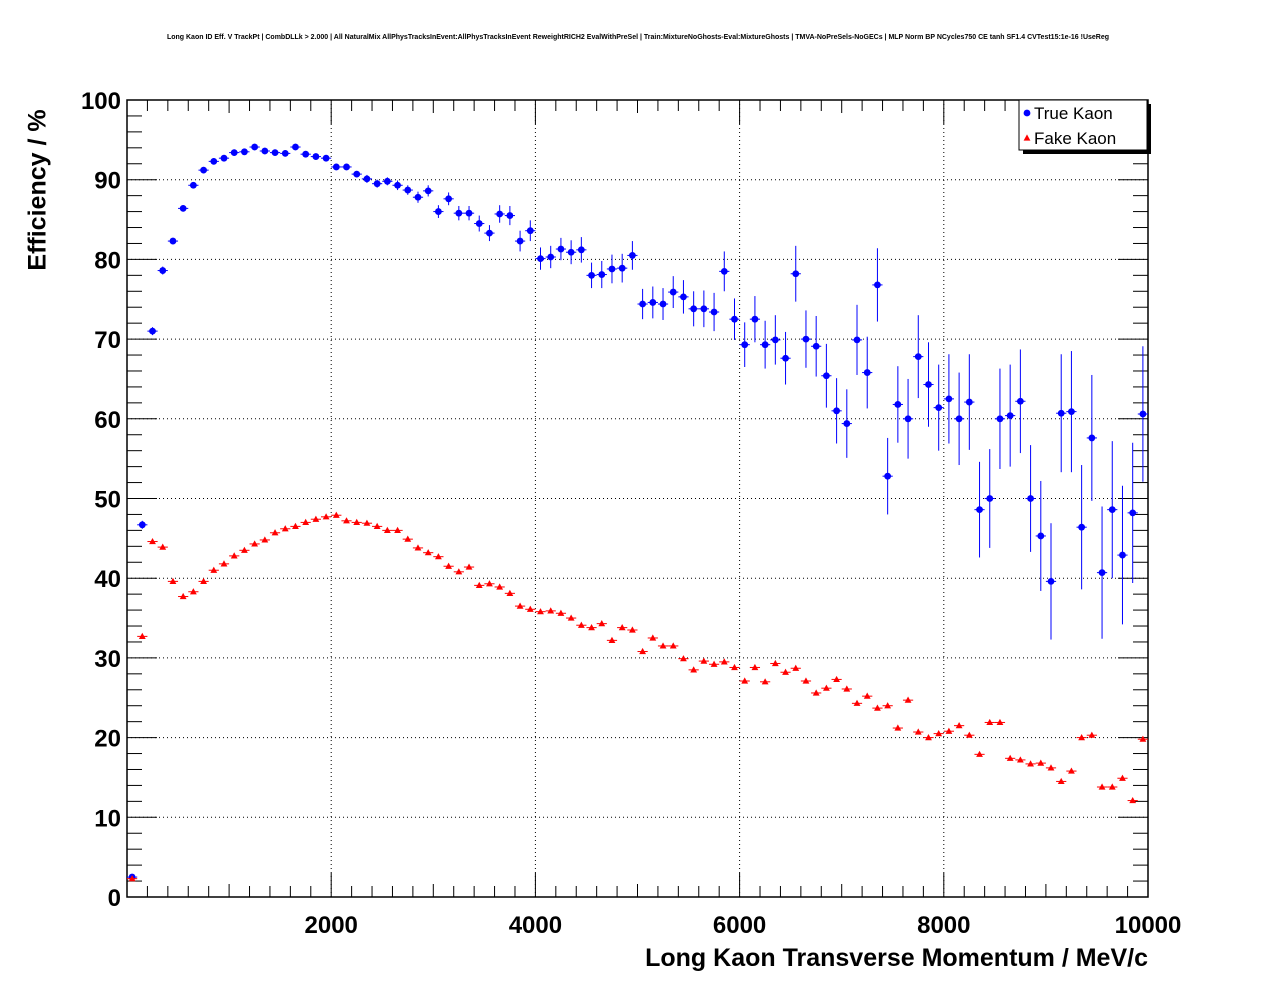 The image size is (1276, 996). What do you see at coordinates (1083, 125) in the screenshot?
I see `legend-box` at bounding box center [1083, 125].